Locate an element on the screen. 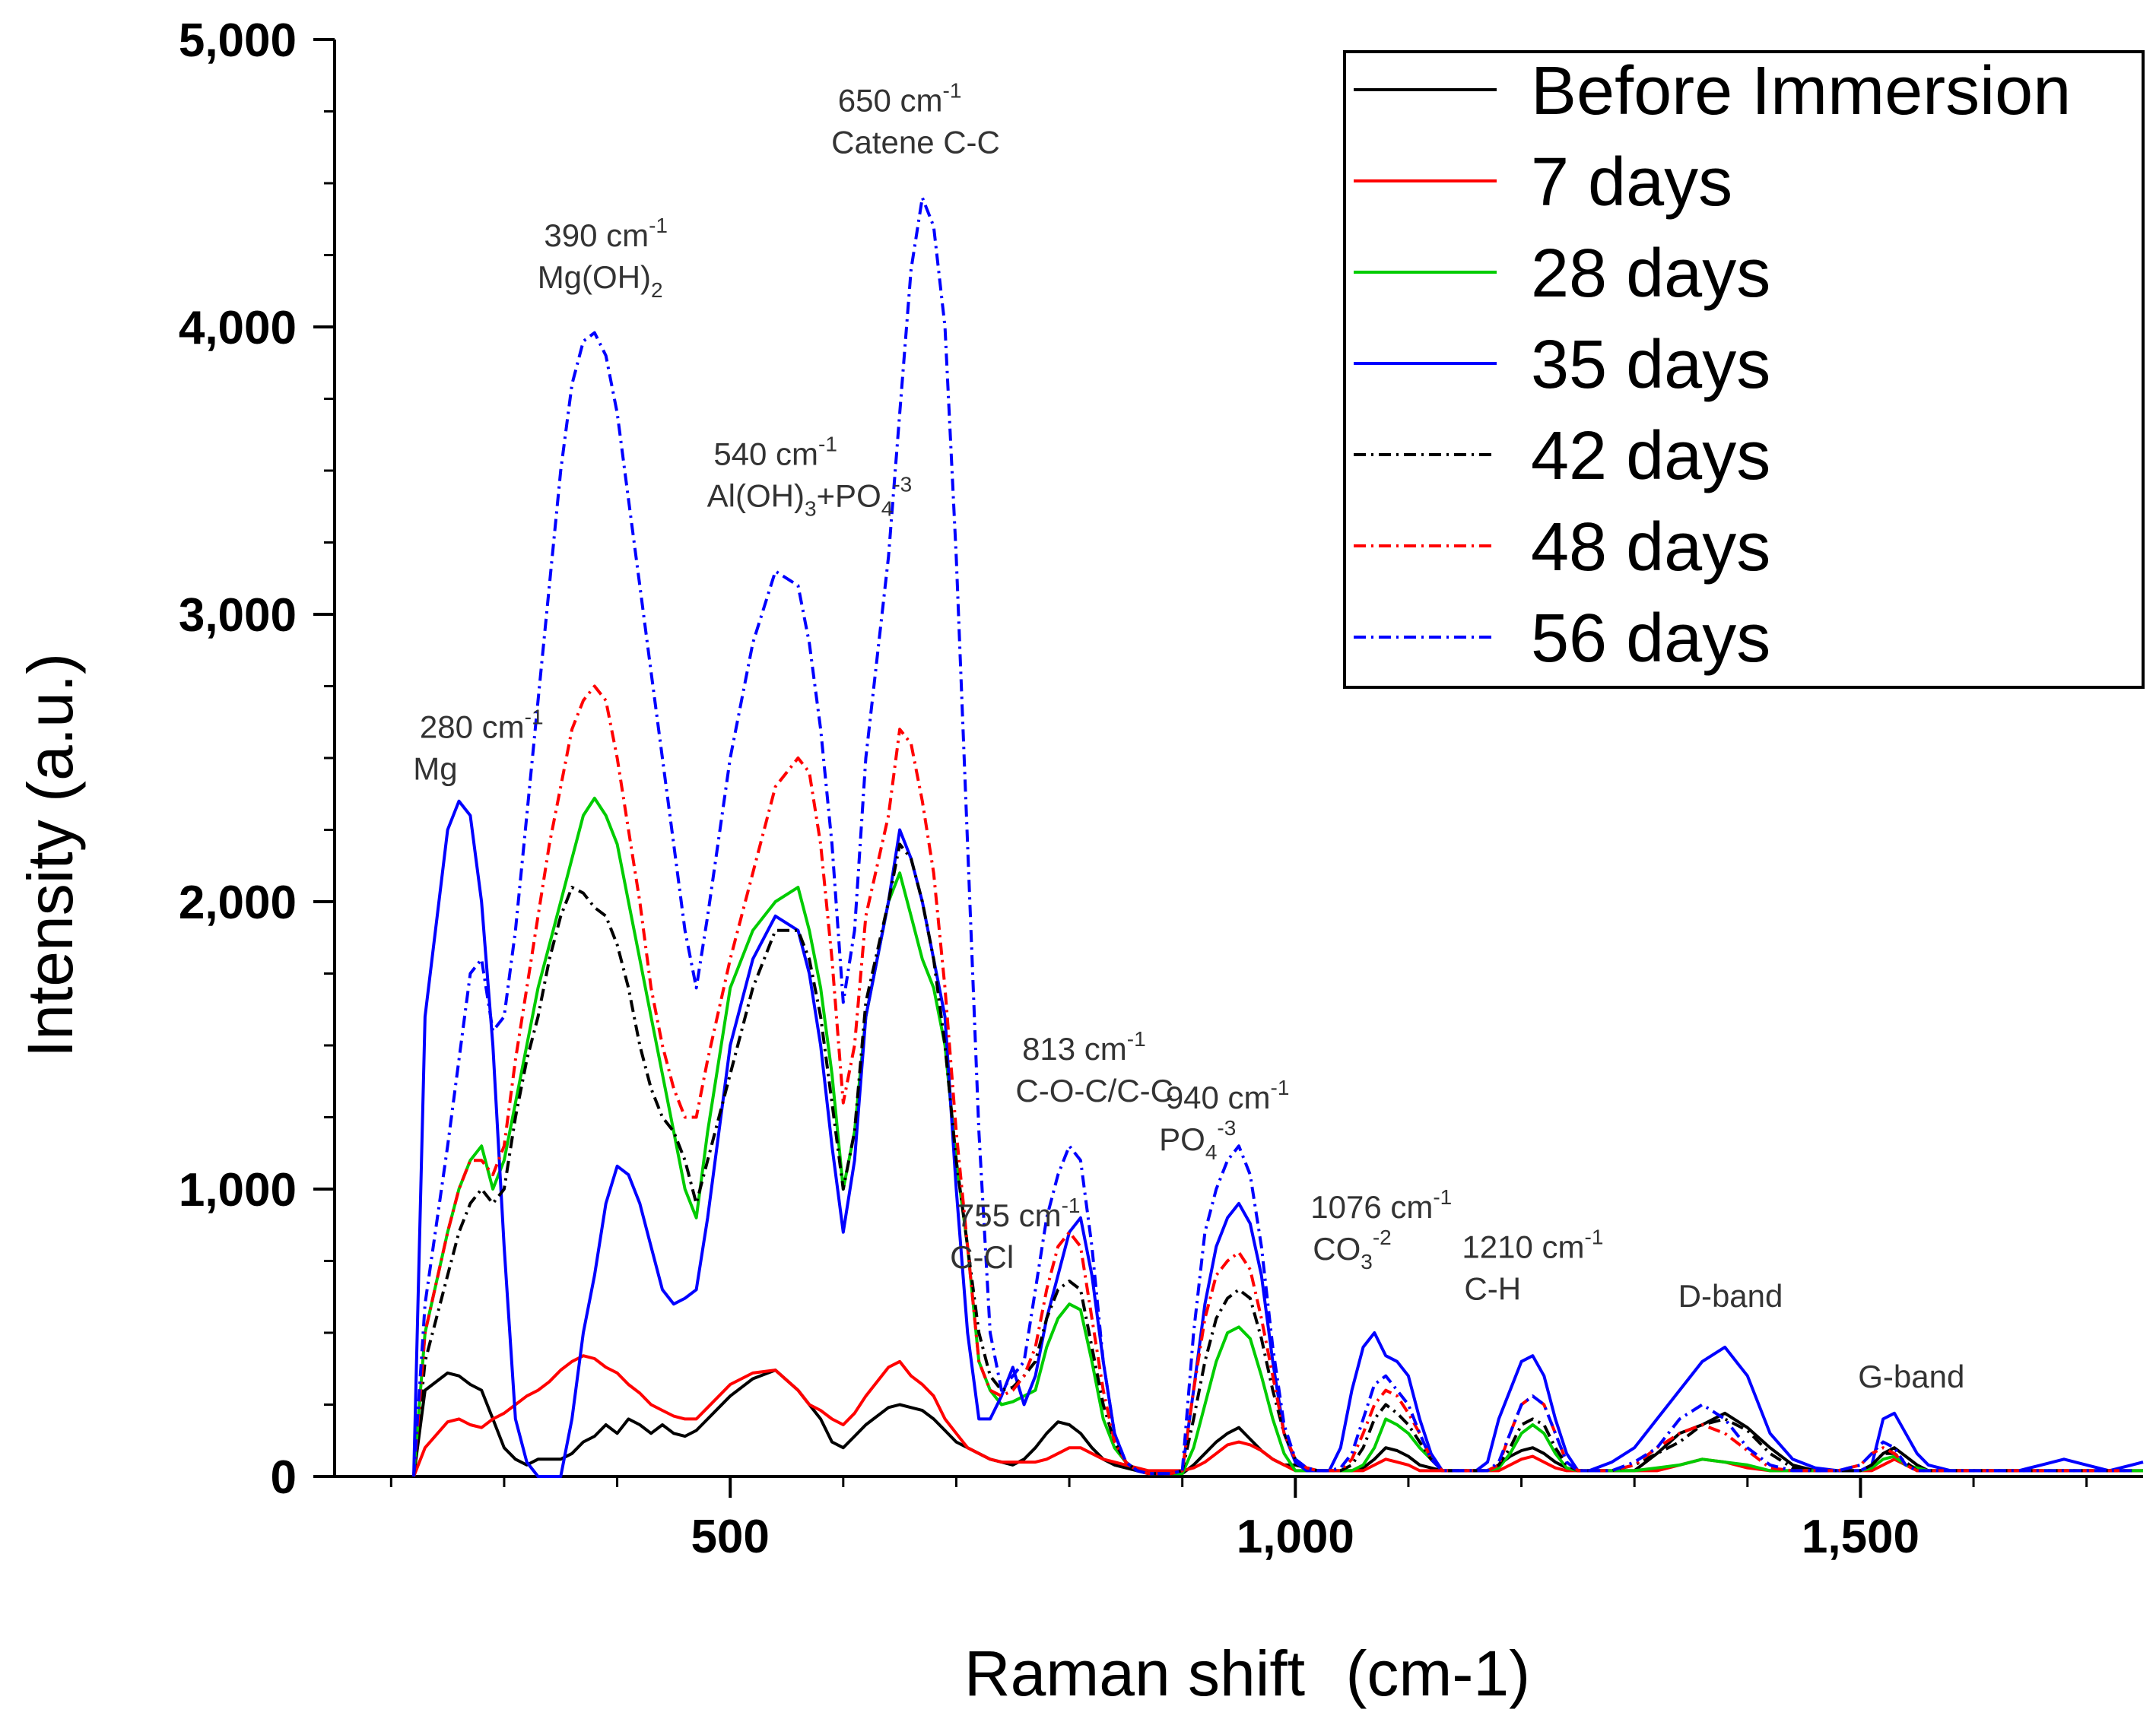 Image resolution: width=2156 pixels, height=1719 pixels. annotation-line2: PO4-3 is located at coordinates (1197, 1140).